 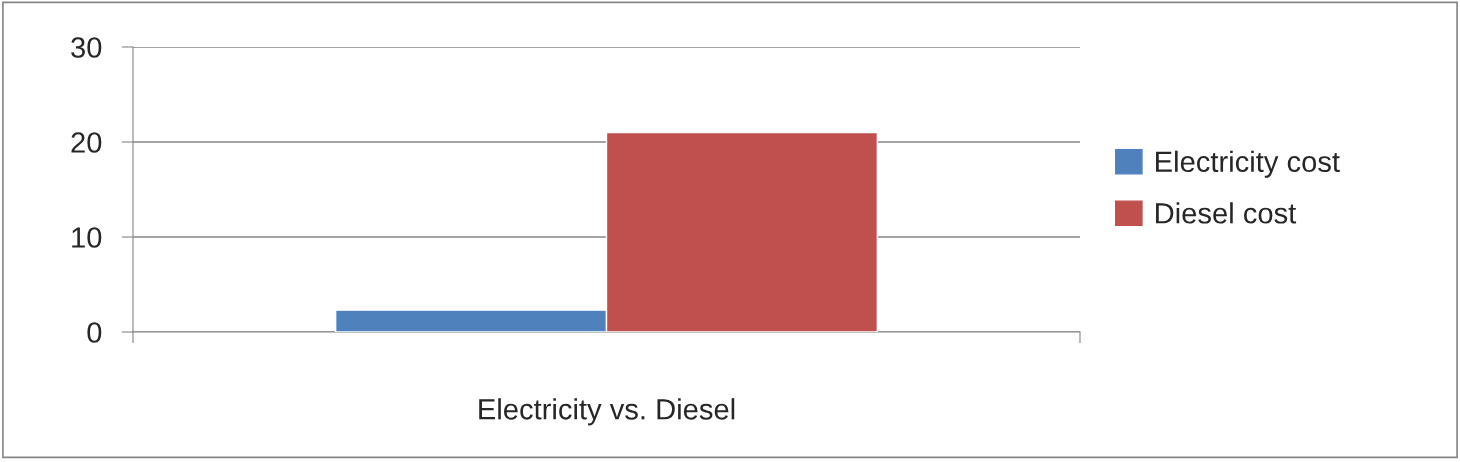 What do you see at coordinates (86, 142) in the screenshot?
I see `y-tick-label: 20` at bounding box center [86, 142].